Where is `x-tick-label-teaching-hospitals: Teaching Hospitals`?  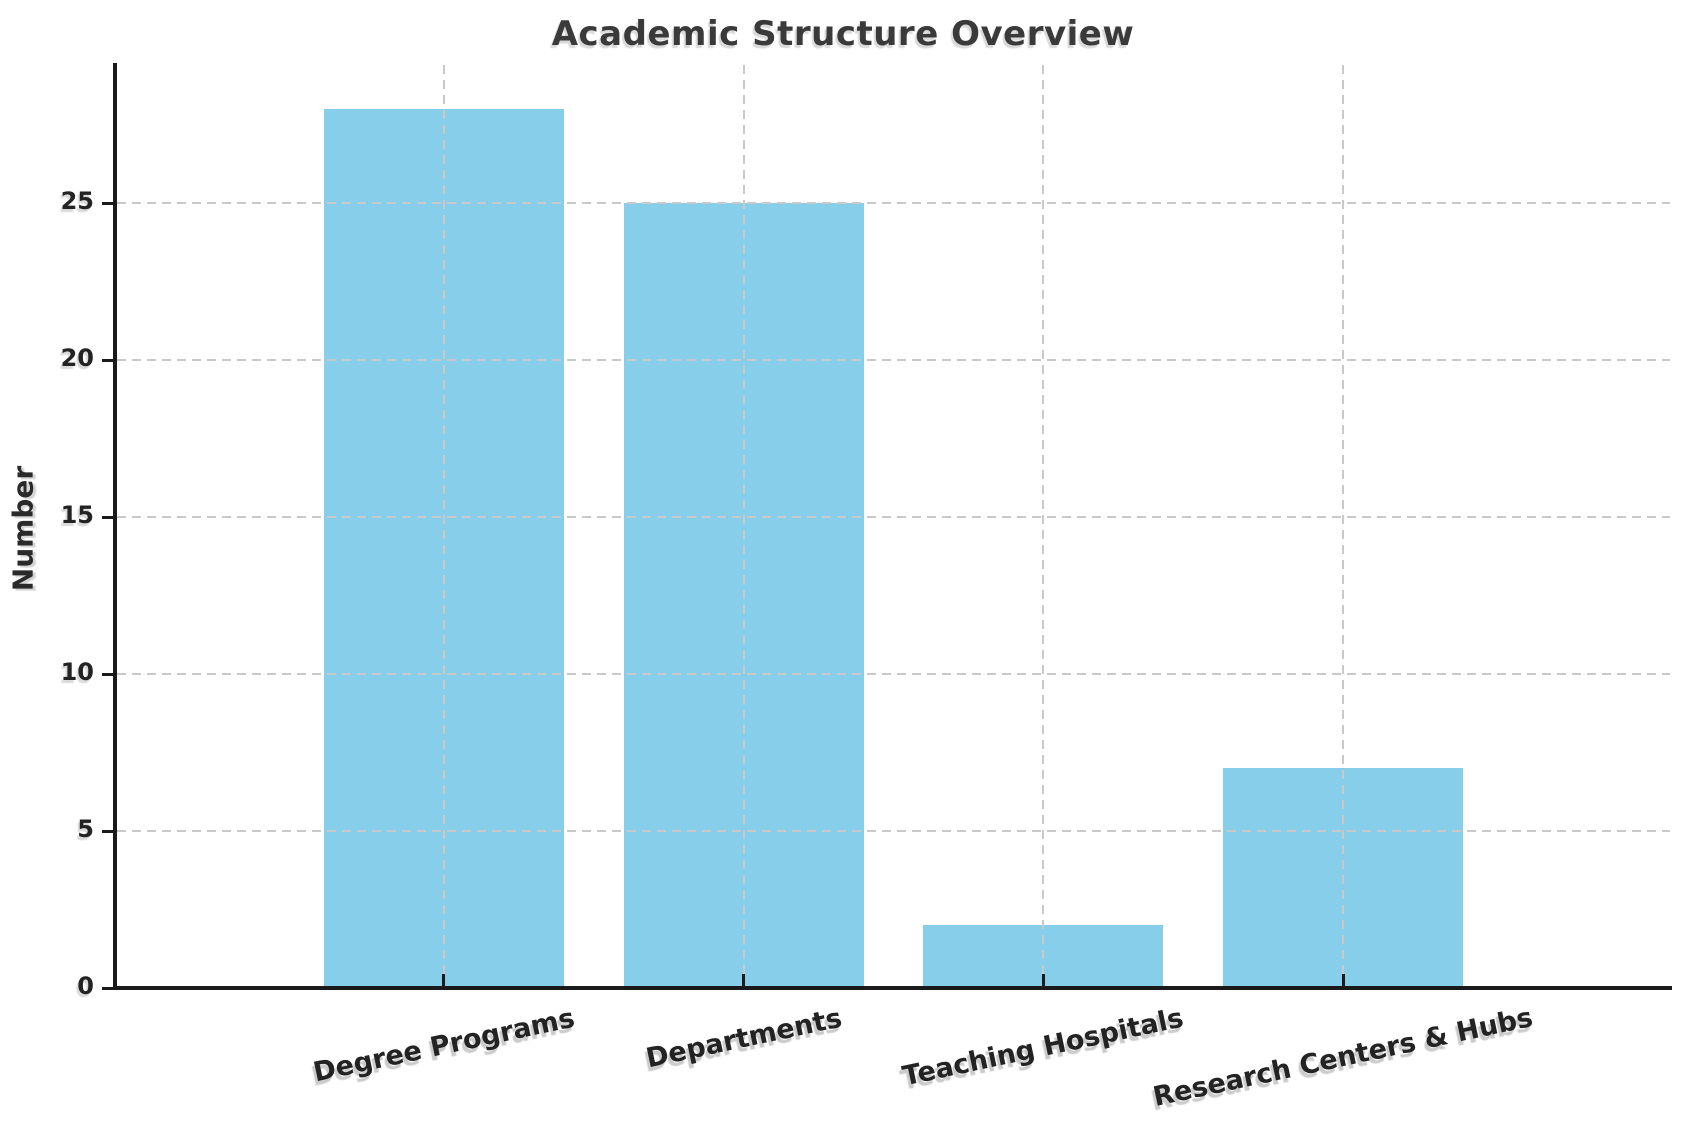
x-tick-label-teaching-hospitals: Teaching Hospitals is located at coordinates (1043, 1047).